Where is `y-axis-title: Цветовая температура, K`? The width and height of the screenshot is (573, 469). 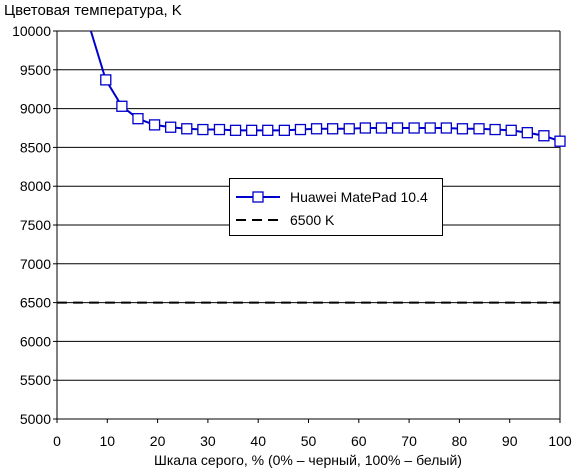
y-axis-title: Цветовая температура, K is located at coordinates (93, 10).